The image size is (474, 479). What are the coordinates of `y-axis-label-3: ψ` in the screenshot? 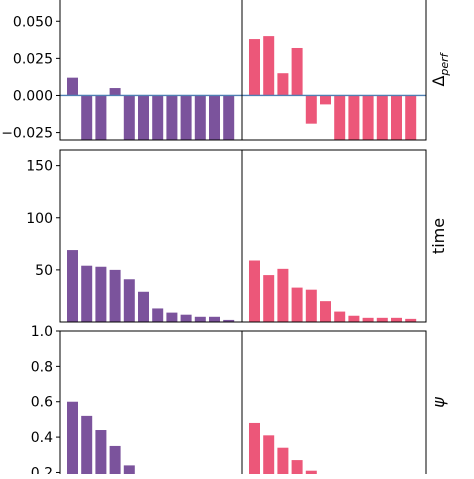 It's located at (438, 402).